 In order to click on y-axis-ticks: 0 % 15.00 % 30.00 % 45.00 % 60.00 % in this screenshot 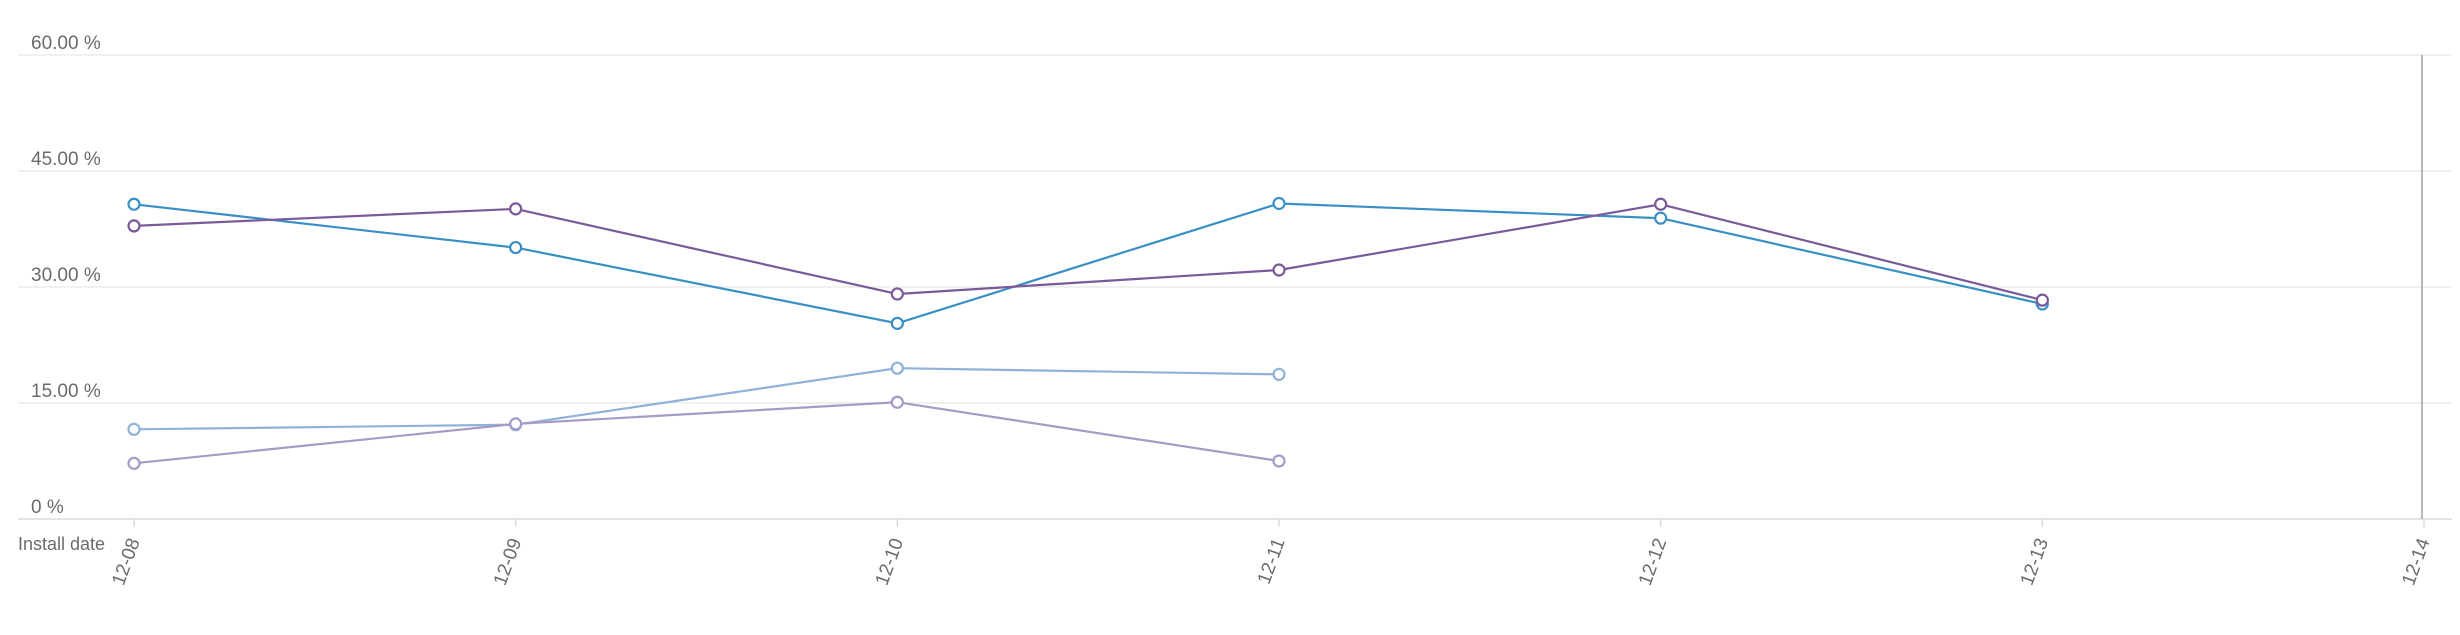, I will do `click(66, 275)`.